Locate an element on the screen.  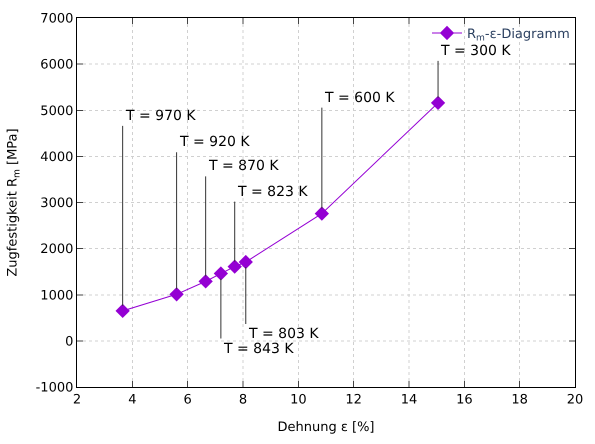
y-tick-label: 3000 is located at coordinates (57, 204).